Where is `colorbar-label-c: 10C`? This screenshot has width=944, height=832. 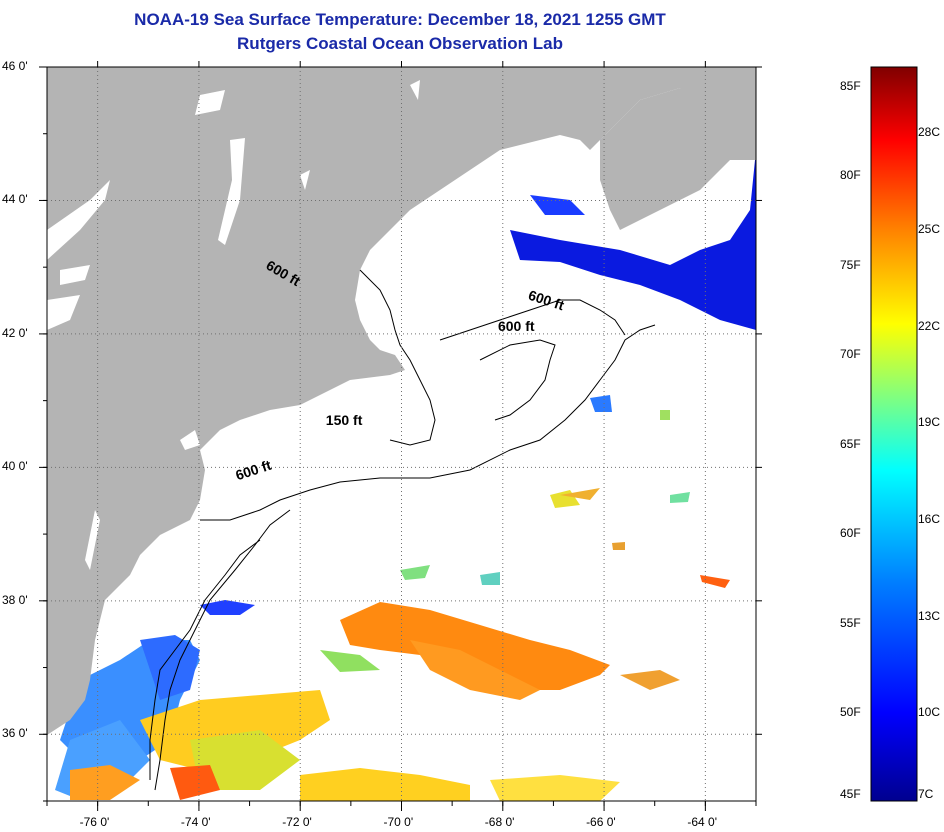 colorbar-label-c: 10C is located at coordinates (929, 712).